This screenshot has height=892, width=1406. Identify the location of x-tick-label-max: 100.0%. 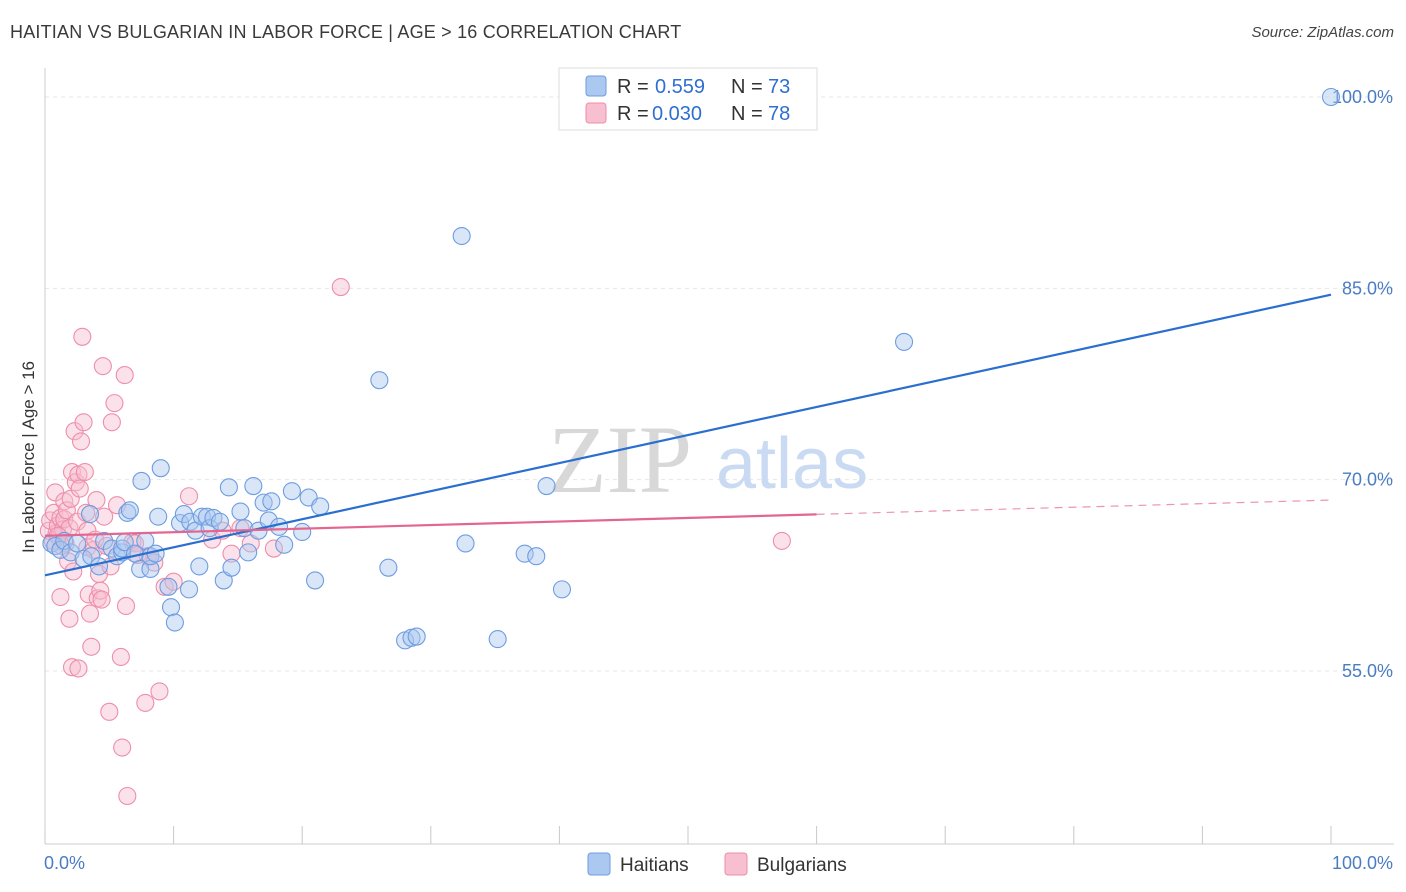
(1362, 863).